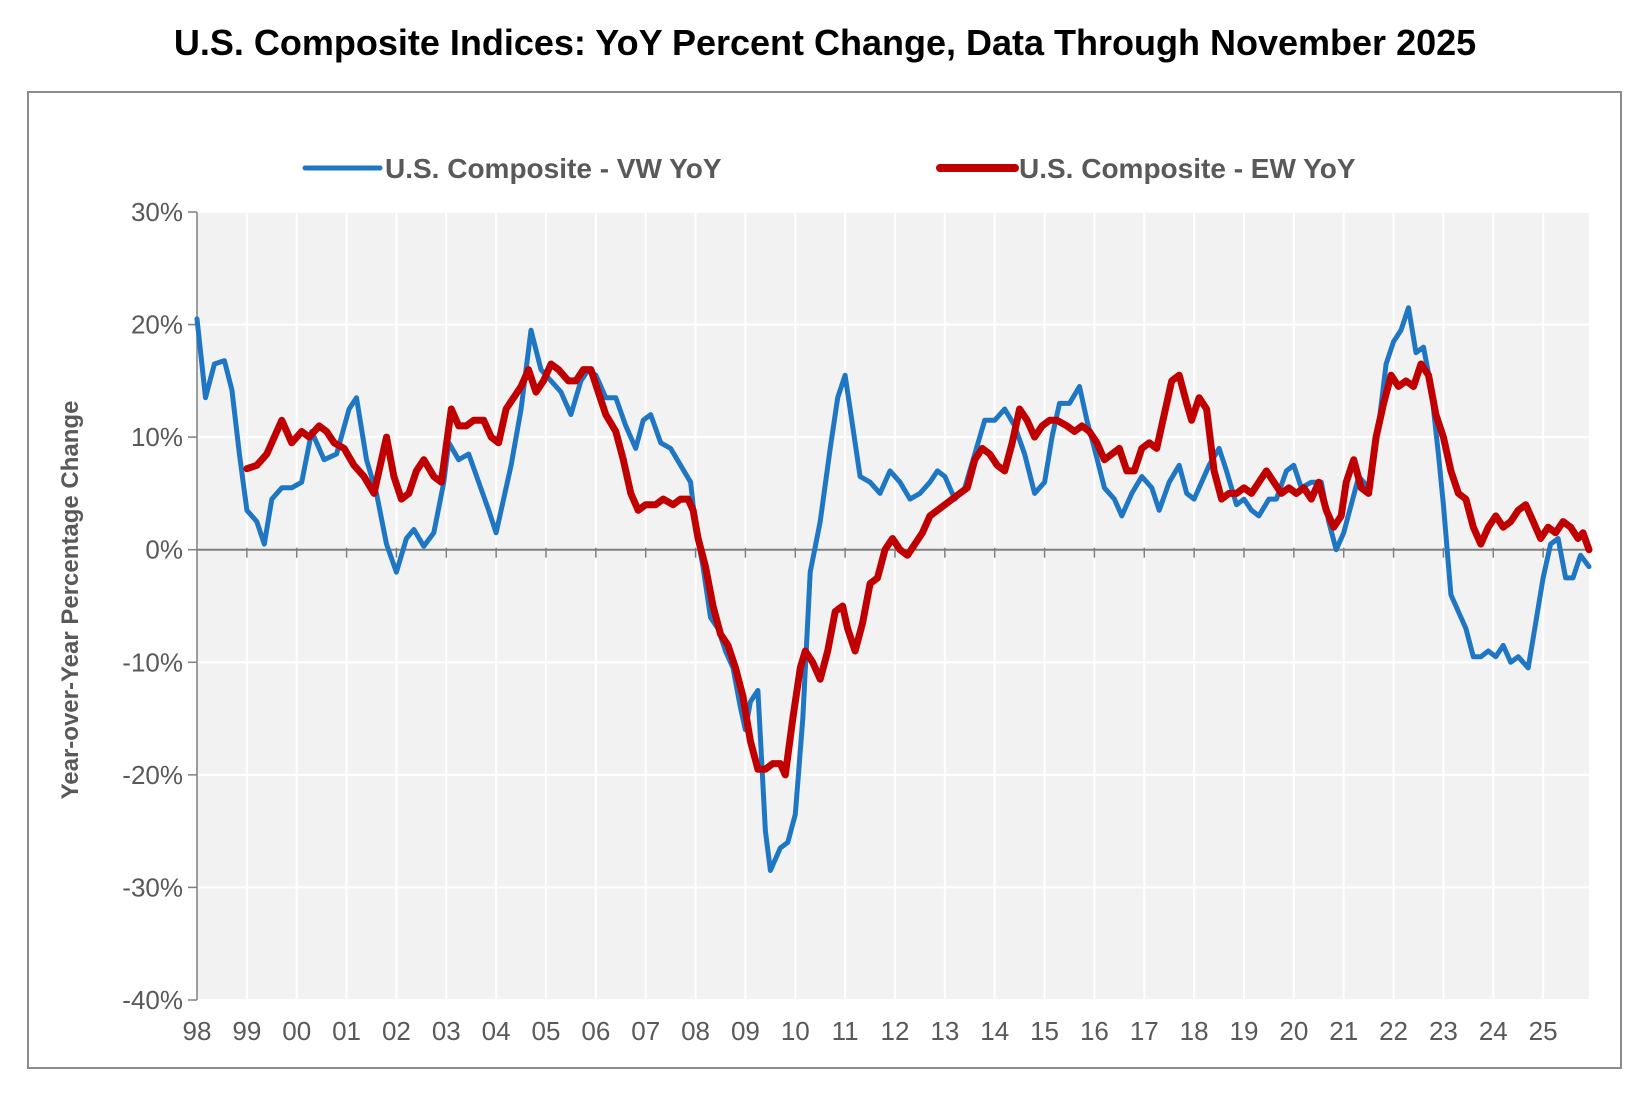 Image resolution: width=1650 pixels, height=1093 pixels. I want to click on legend-label-ew: U.S. Composite - EW YoY, so click(1187, 168).